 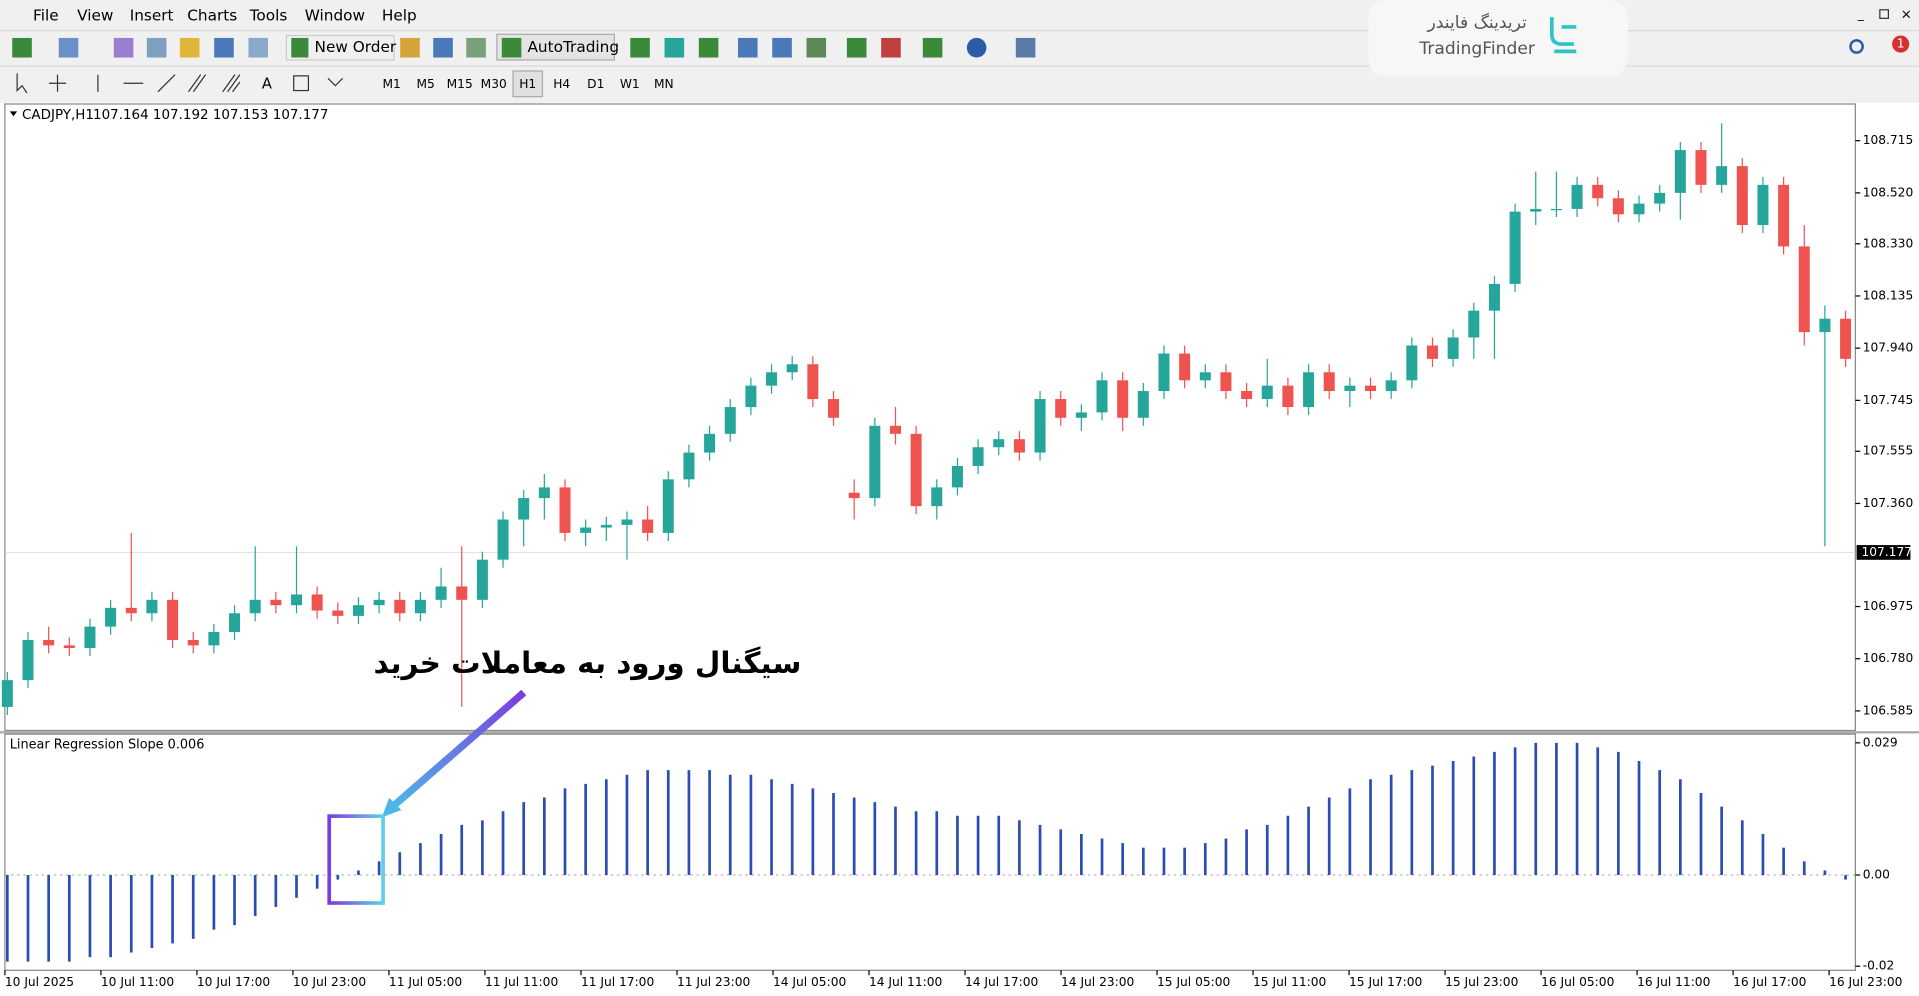 What do you see at coordinates (588, 663) in the screenshot?
I see `annotation: سیگنال ورود به معاملات خرید` at bounding box center [588, 663].